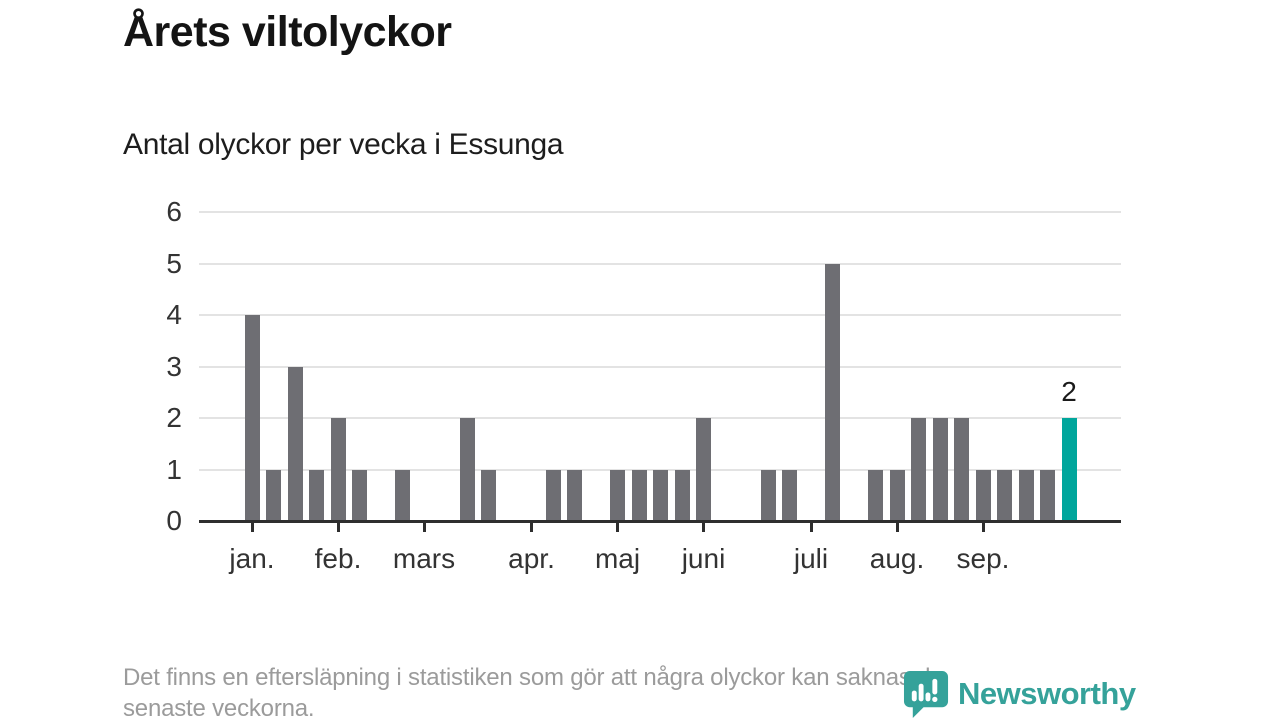 The height and width of the screenshot is (720, 1280). Describe the element at coordinates (983, 527) in the screenshot. I see `x-axis-tick-sep` at that location.